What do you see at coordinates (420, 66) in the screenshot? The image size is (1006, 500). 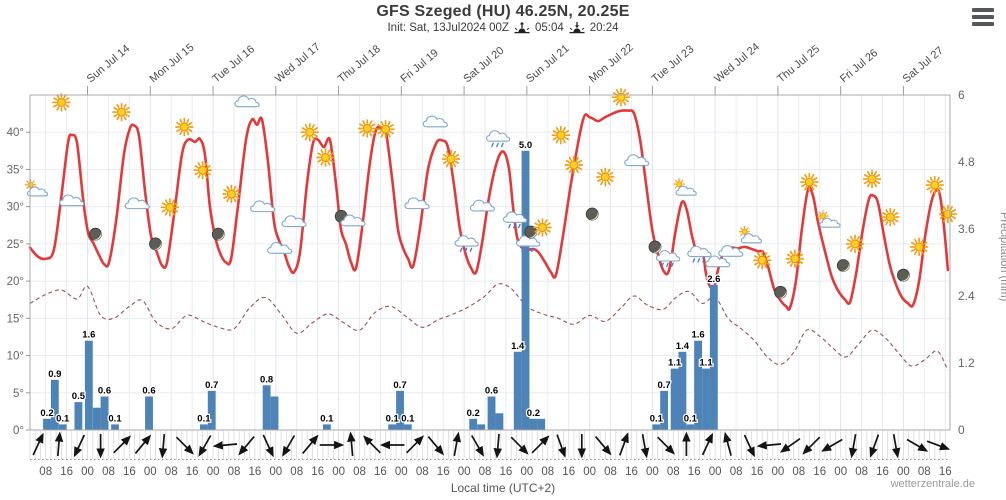 I see `day-label: Fri Jul 19` at bounding box center [420, 66].